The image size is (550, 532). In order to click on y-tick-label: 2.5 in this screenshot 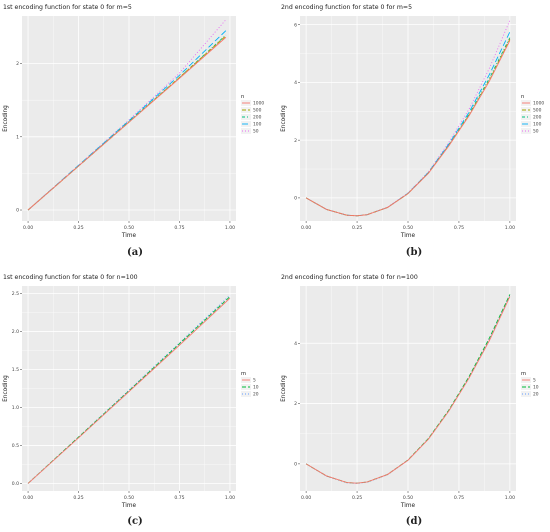, I will do `click(15, 294)`.